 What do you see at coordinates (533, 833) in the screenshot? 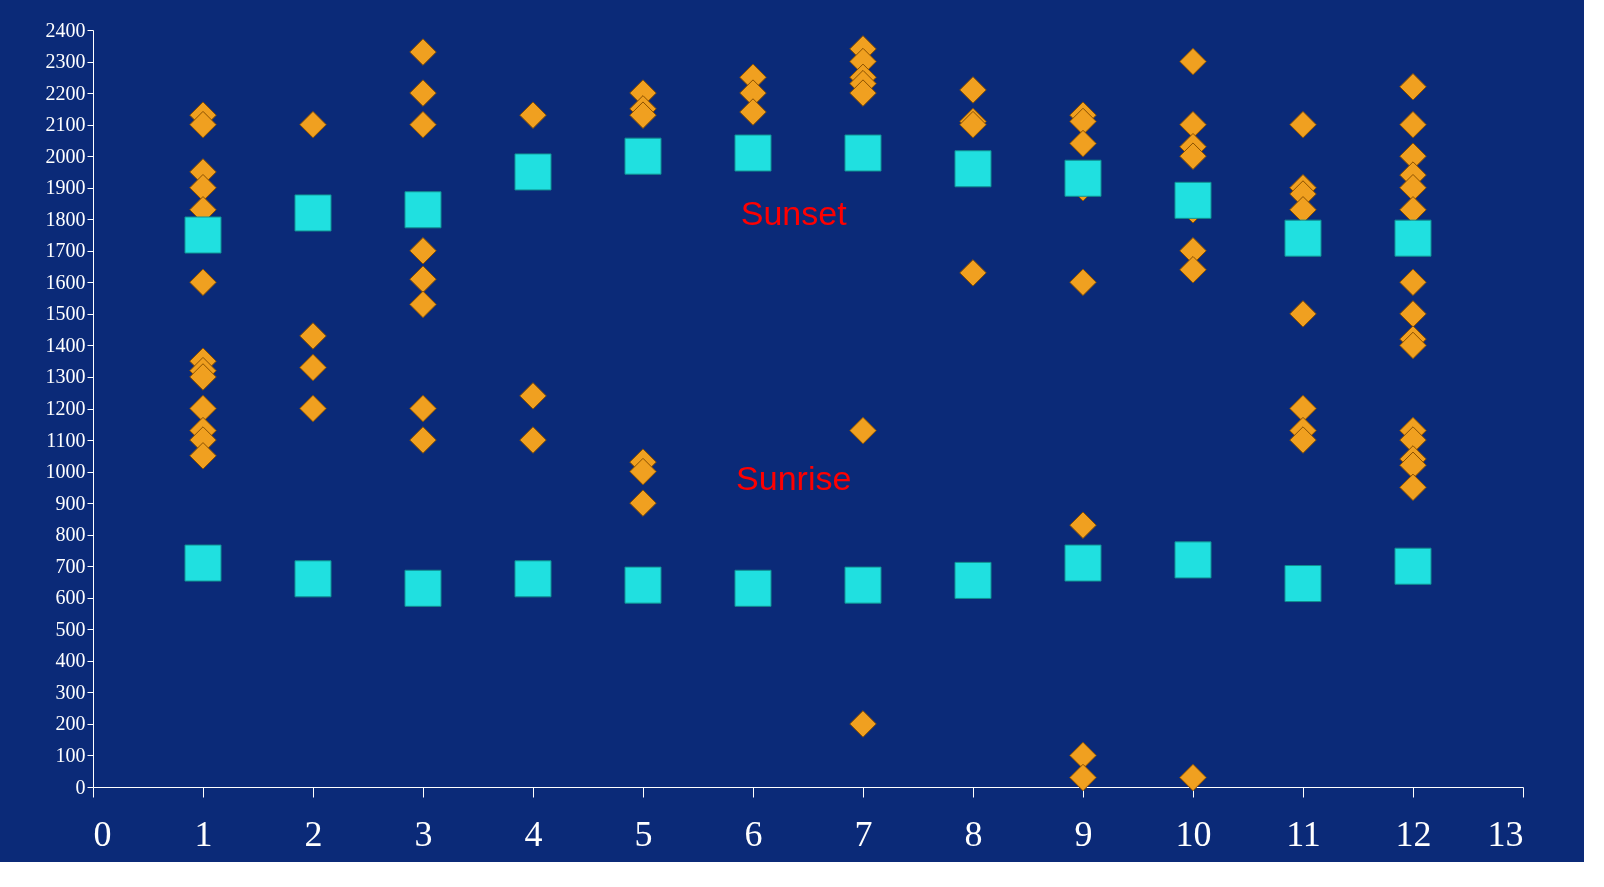
I see `x-tick-label: 4` at bounding box center [533, 833].